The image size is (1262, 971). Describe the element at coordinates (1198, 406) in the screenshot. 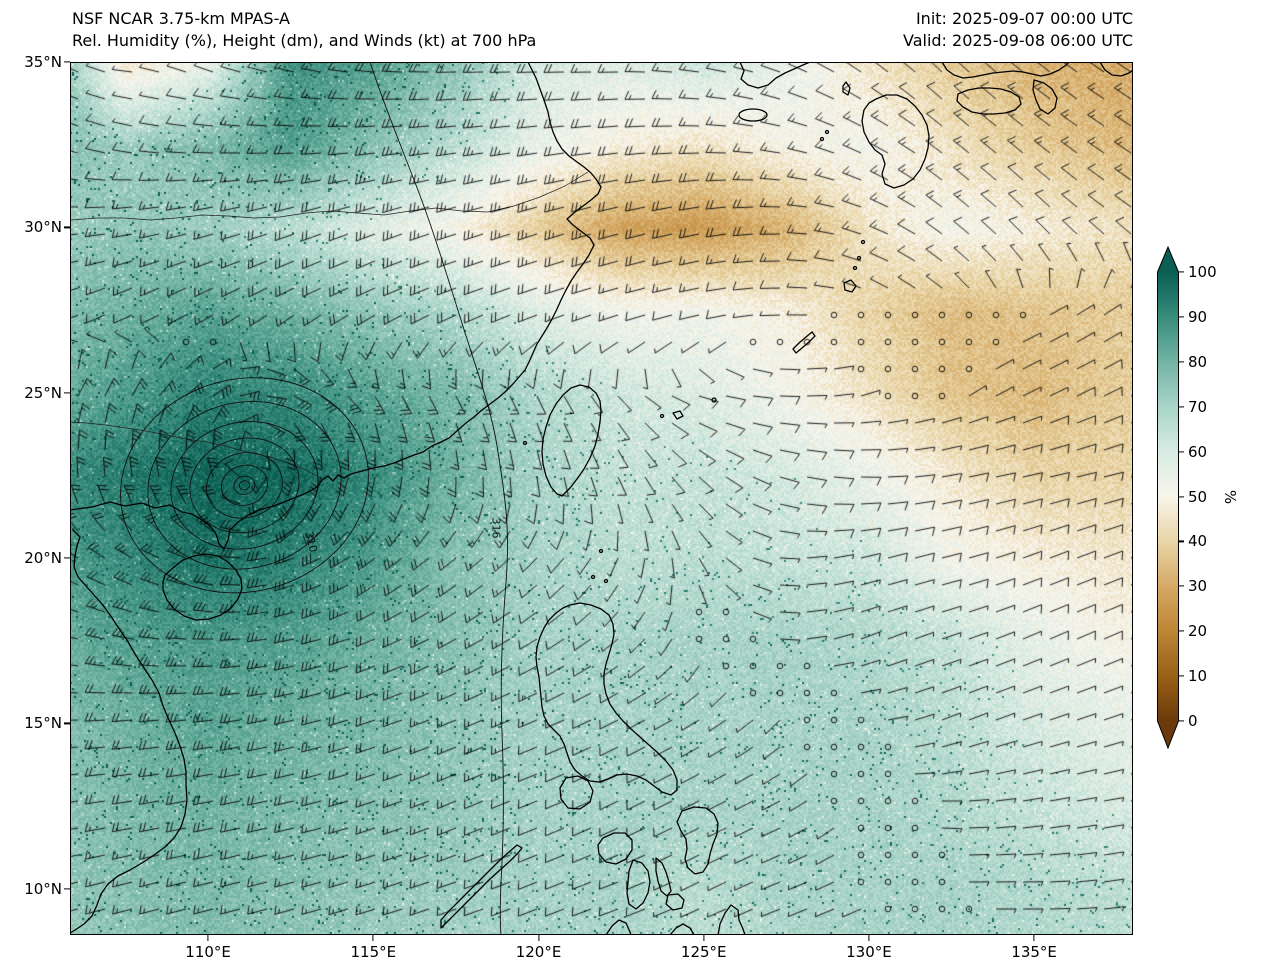

I see `colorbar-tick-label: 70` at that location.